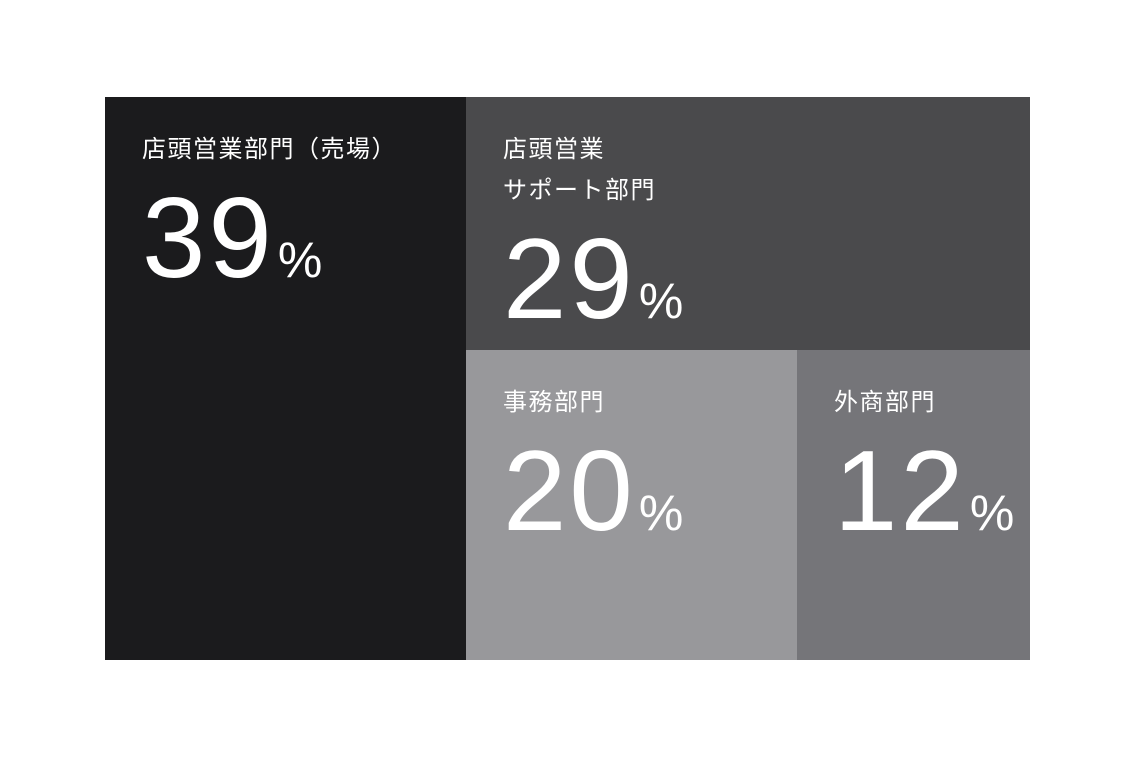 Image resolution: width=1136 pixels, height=758 pixels. I want to click on tile-outside-sales-dept: 外商部門 12 %, so click(913, 505).